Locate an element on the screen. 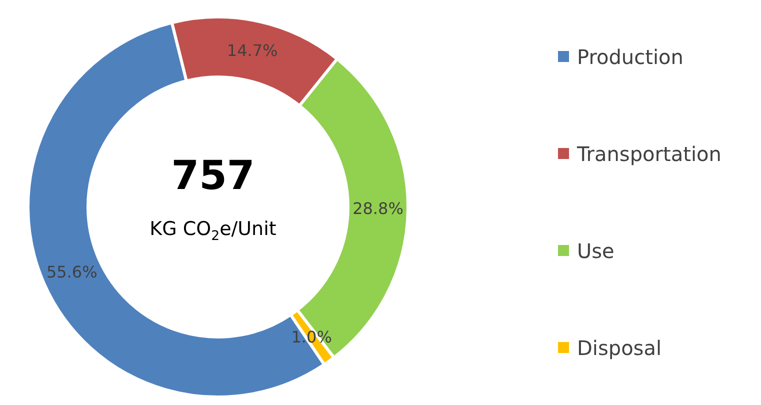 The height and width of the screenshot is (405, 761). data-label: 1.0% is located at coordinates (311, 336).